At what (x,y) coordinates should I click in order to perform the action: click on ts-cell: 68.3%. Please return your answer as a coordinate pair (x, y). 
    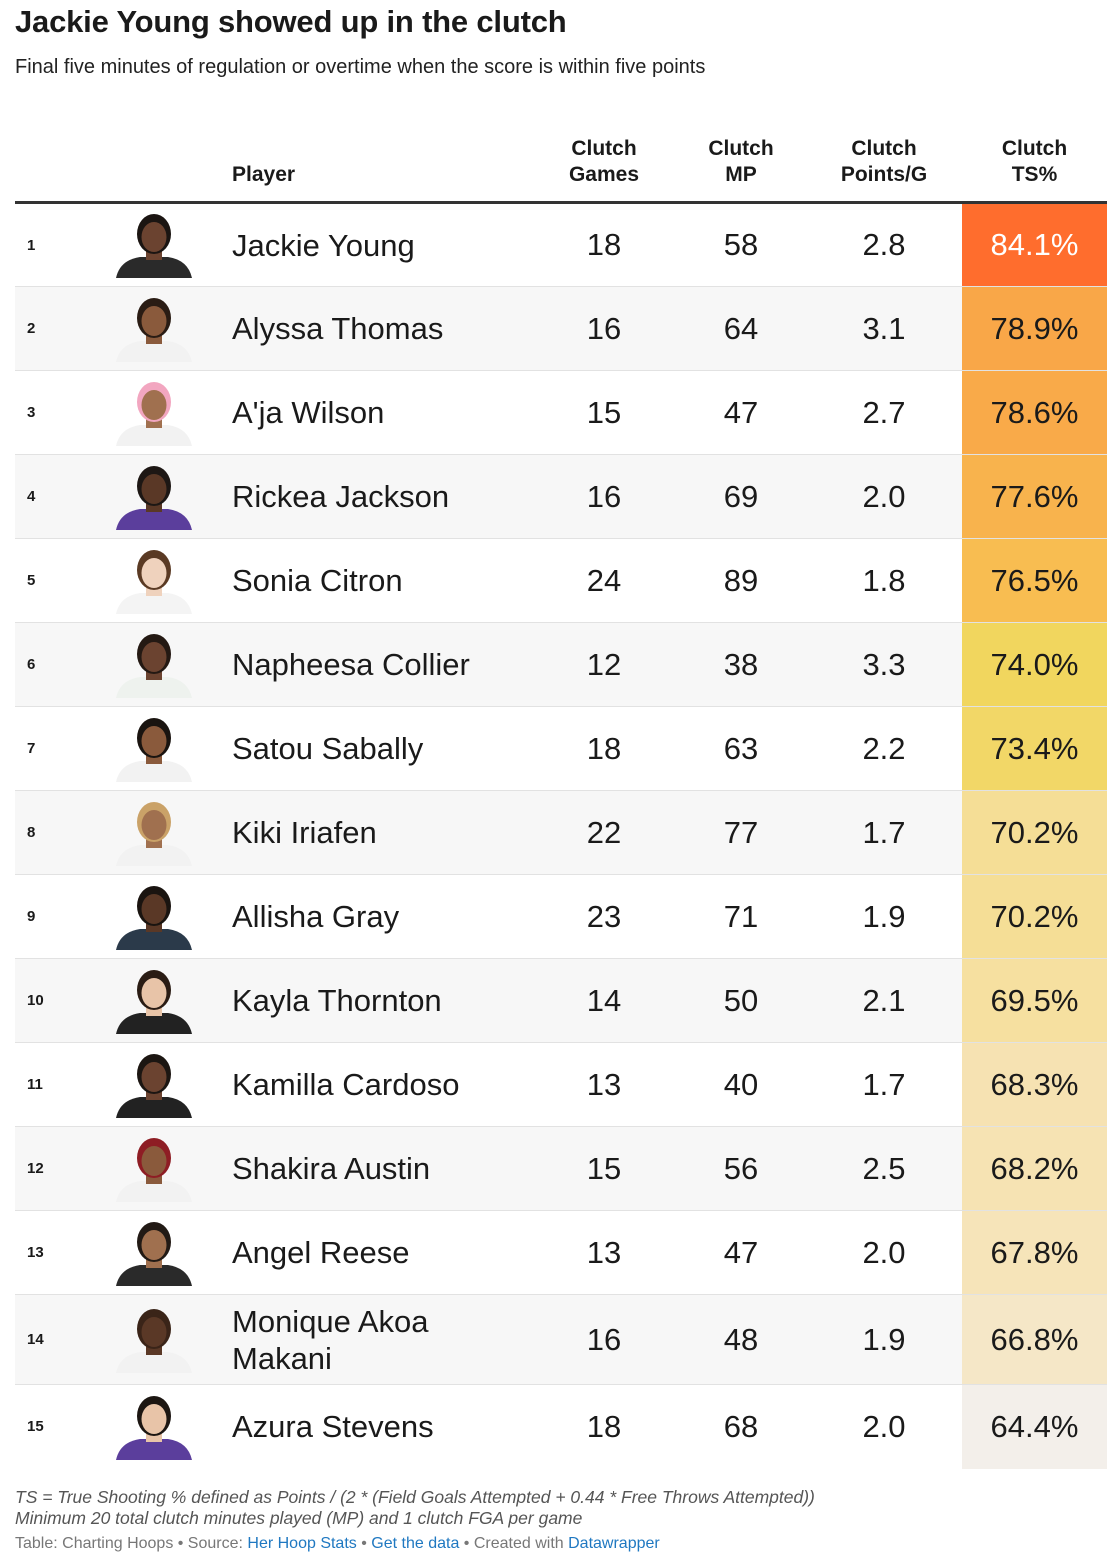
    Looking at the image, I should click on (1034, 1084).